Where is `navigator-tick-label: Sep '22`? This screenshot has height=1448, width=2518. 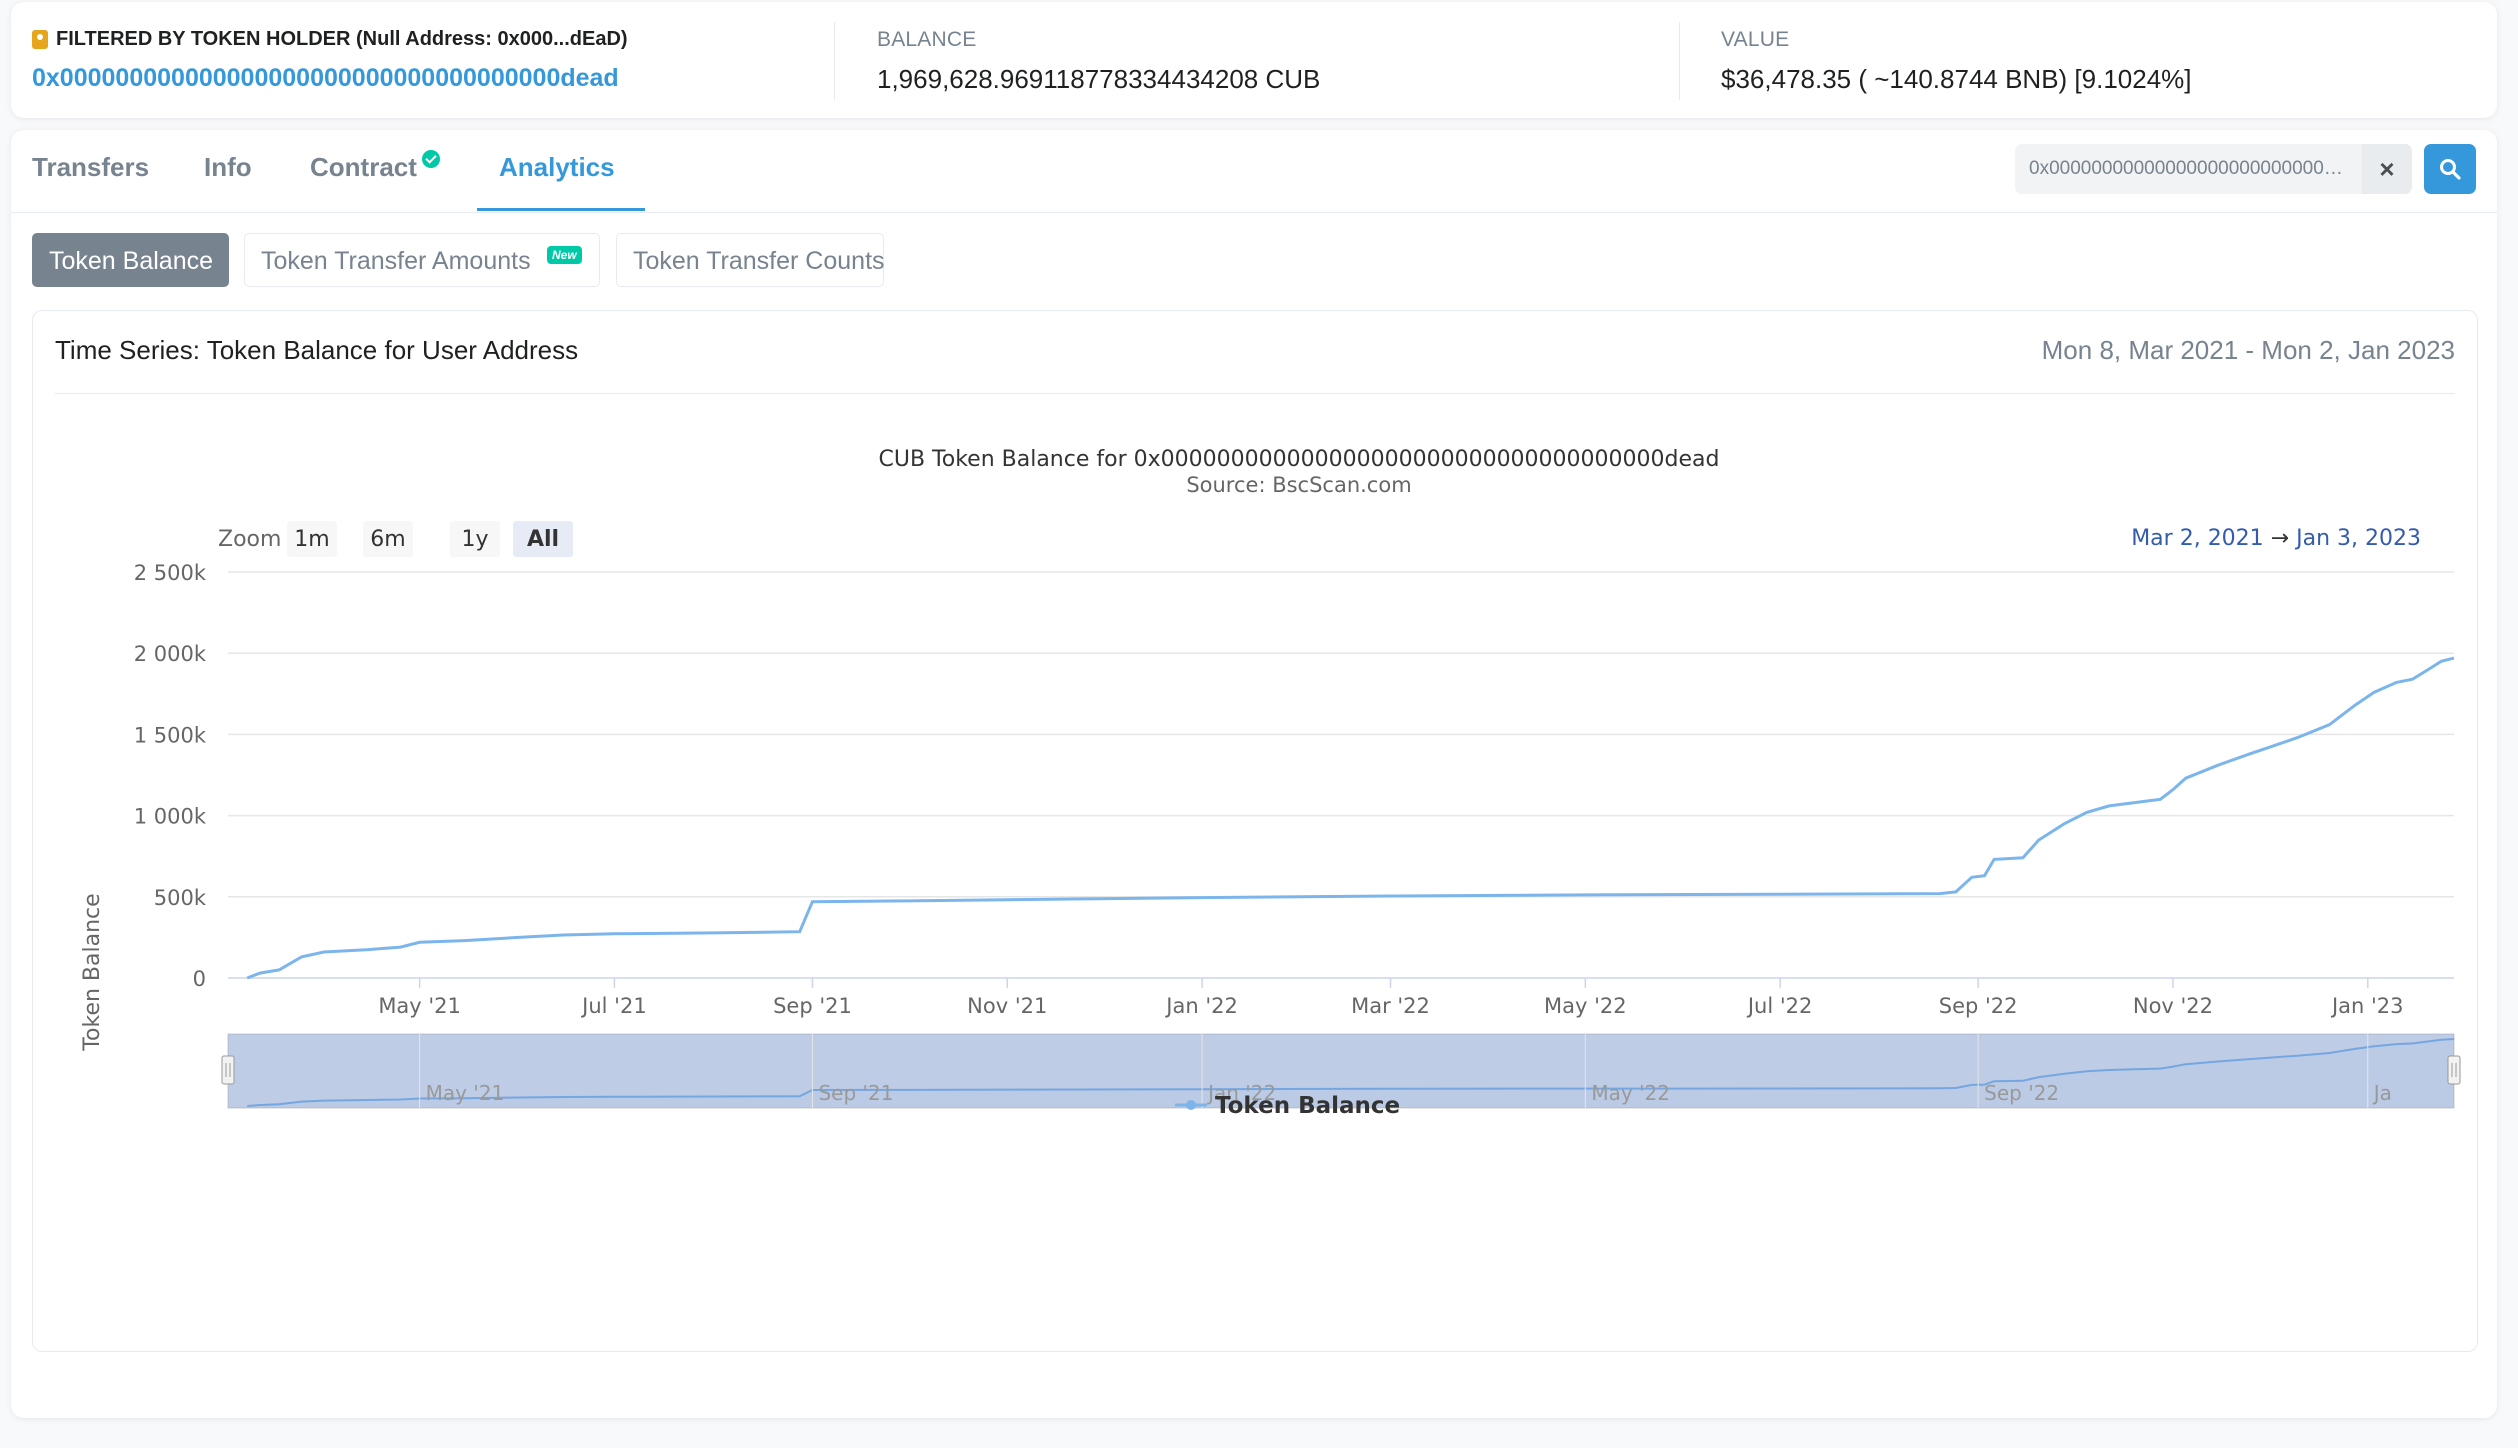
navigator-tick-label: Sep '22 is located at coordinates (2021, 1093).